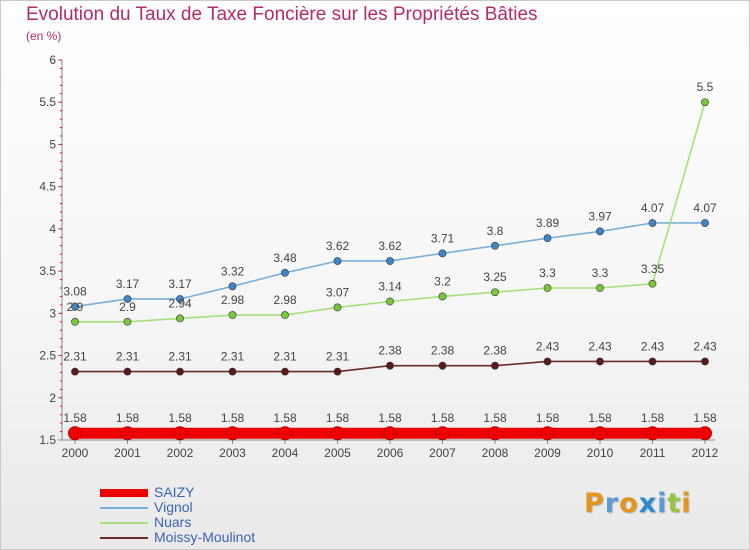 This screenshot has height=550, width=750. Describe the element at coordinates (390, 453) in the screenshot. I see `x-tick-label: 2006` at that location.